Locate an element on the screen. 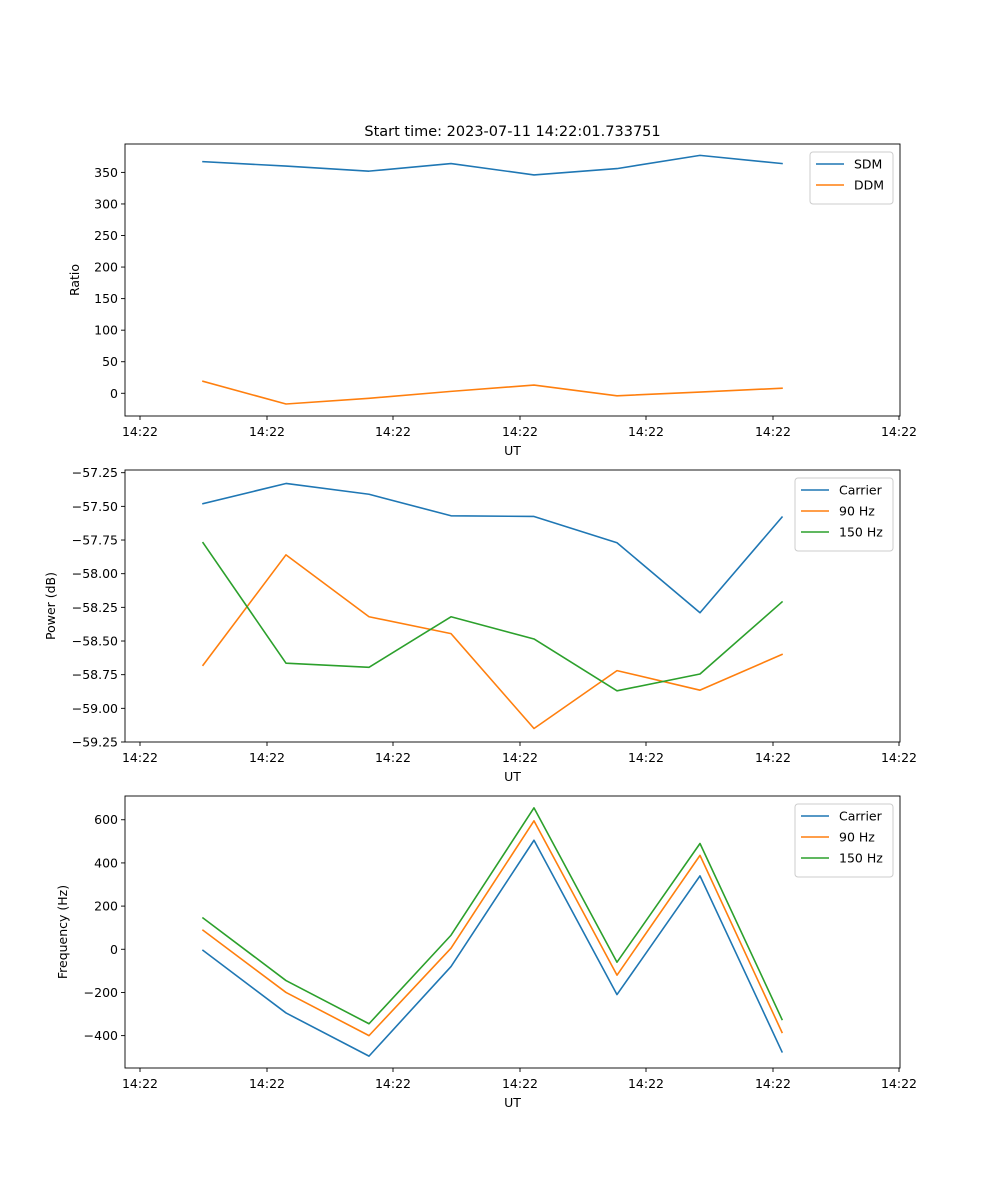 The image size is (1000, 1200). y-axis-label: Ratio is located at coordinates (74, 280).